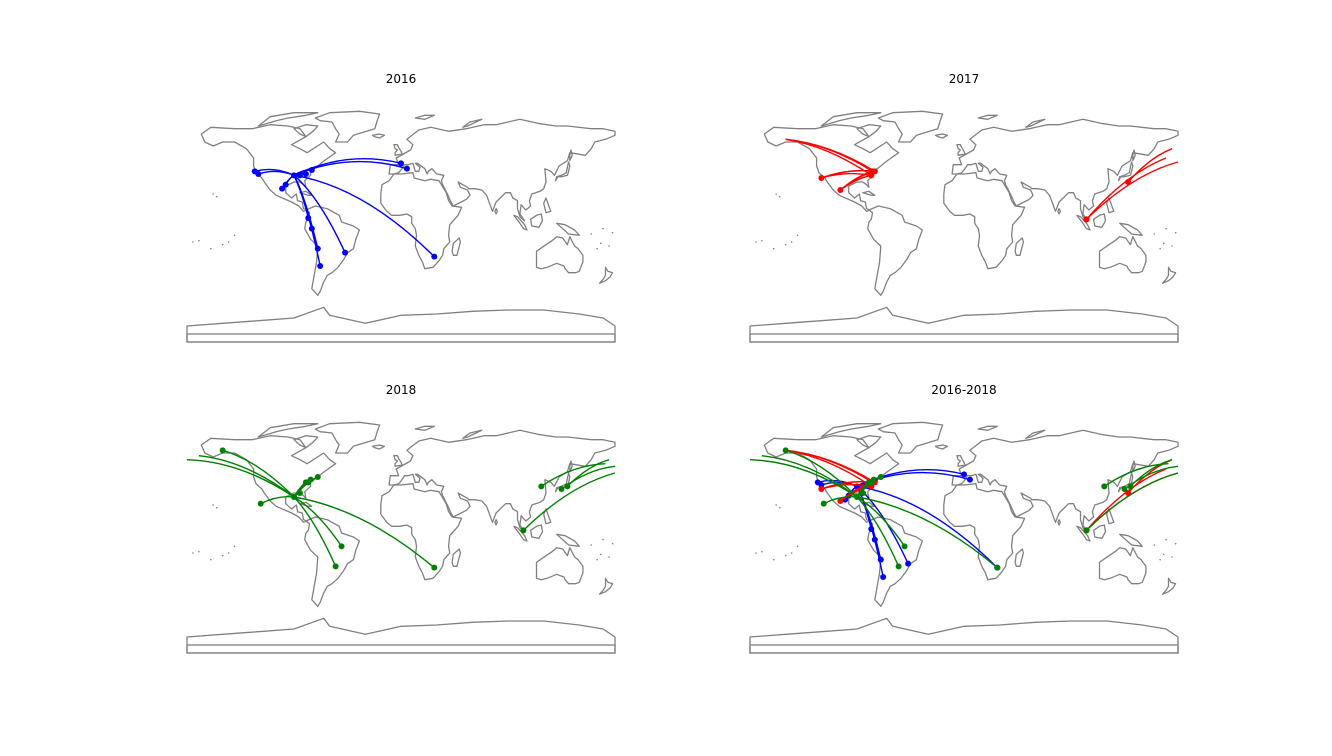 Image resolution: width=1332 pixels, height=756 pixels. I want to click on map-panel-2017: 2017, so click(964, 237).